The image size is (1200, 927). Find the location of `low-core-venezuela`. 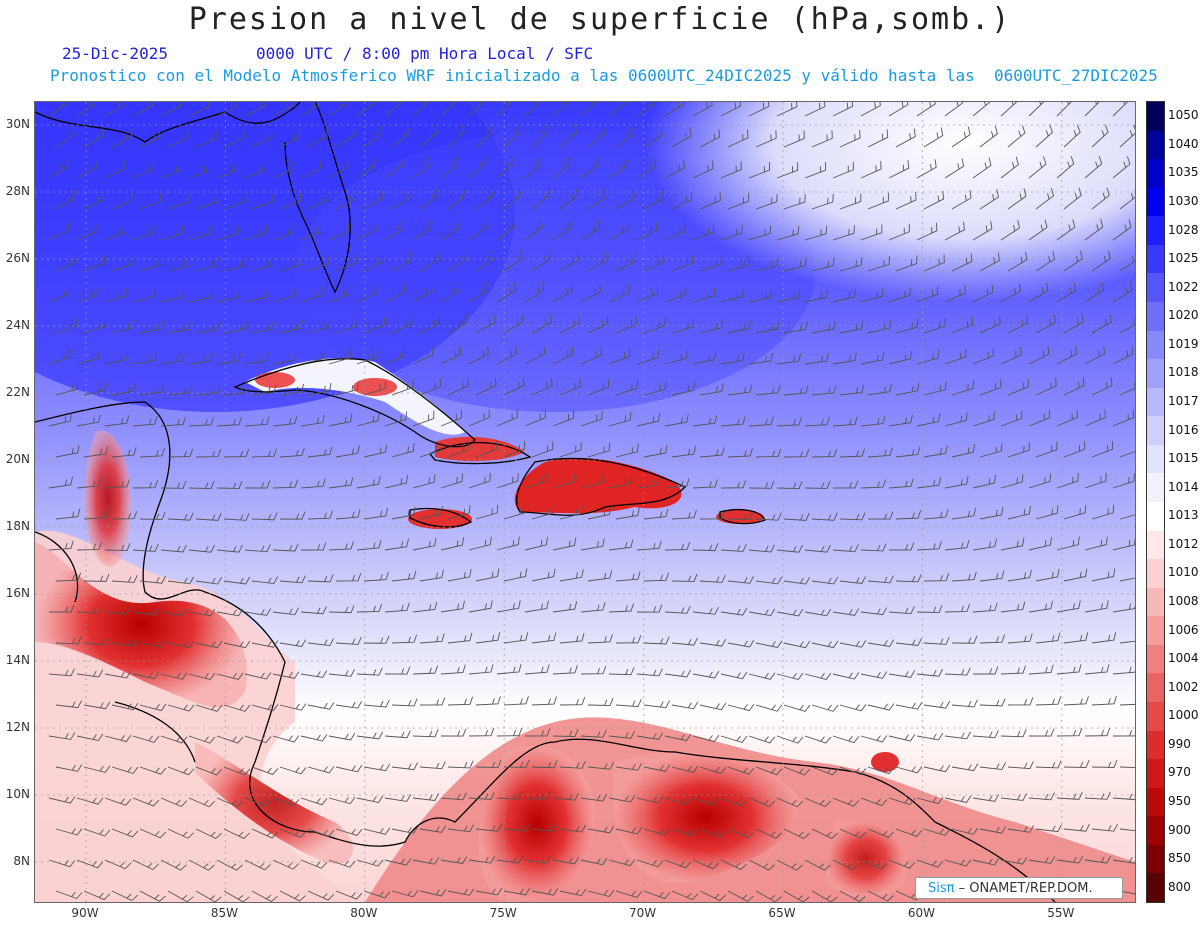

low-core-venezuela is located at coordinates (706, 818).